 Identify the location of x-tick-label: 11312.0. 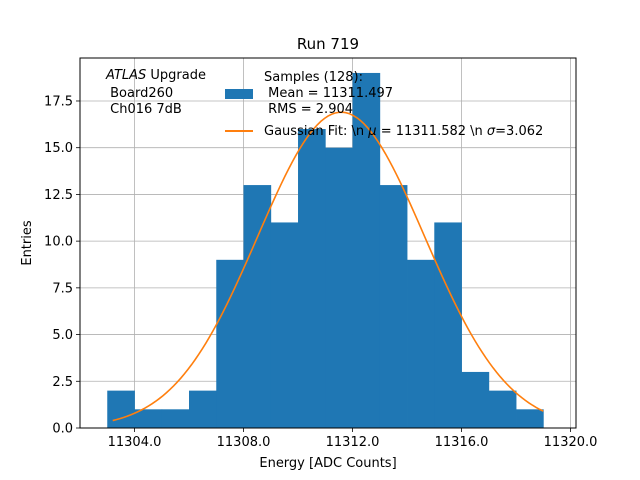
(353, 442).